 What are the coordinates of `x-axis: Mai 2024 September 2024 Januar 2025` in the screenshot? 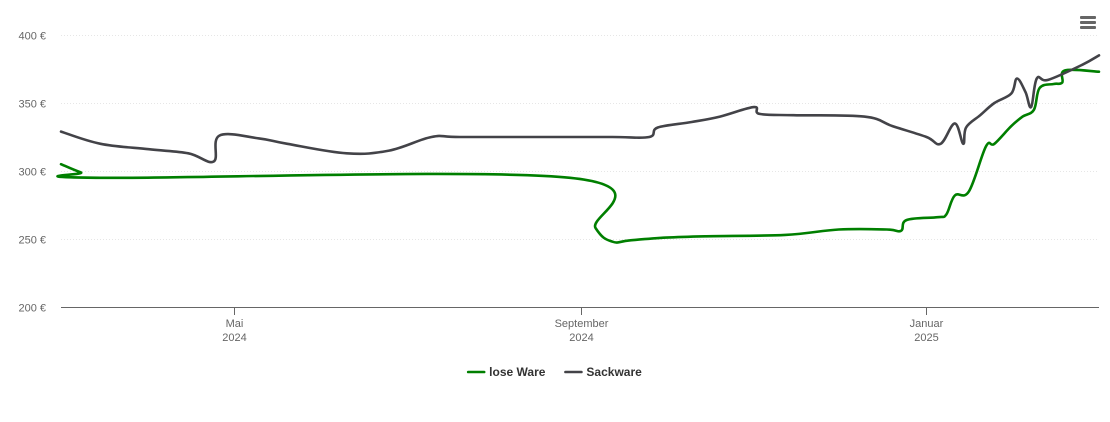 It's located at (580, 325).